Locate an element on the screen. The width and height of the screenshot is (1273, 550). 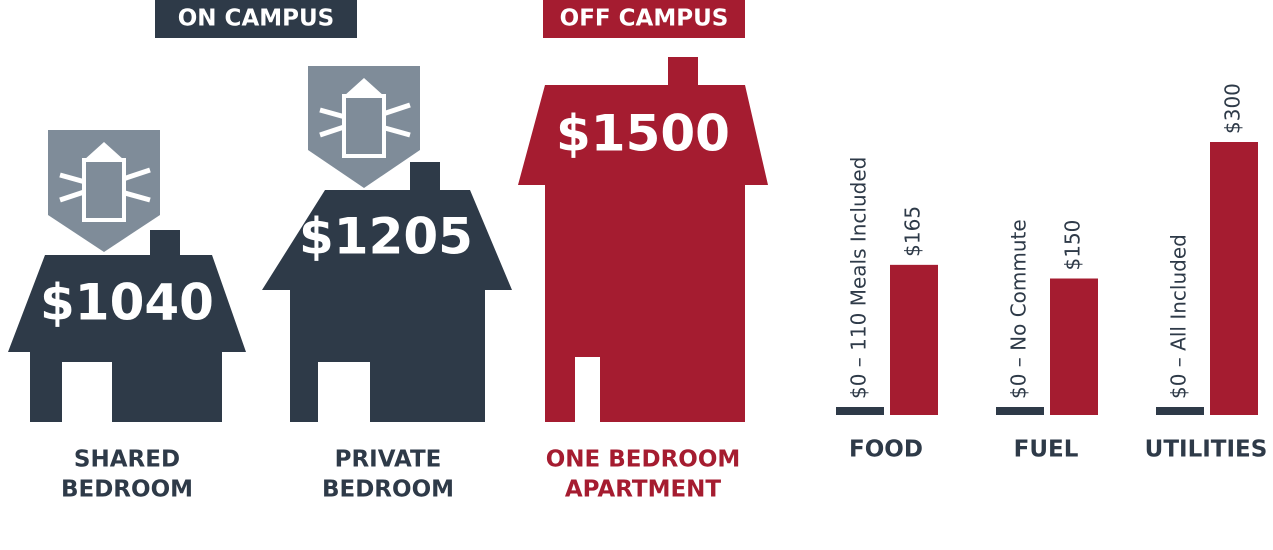
off-campus-banner is located at coordinates (644, 19).